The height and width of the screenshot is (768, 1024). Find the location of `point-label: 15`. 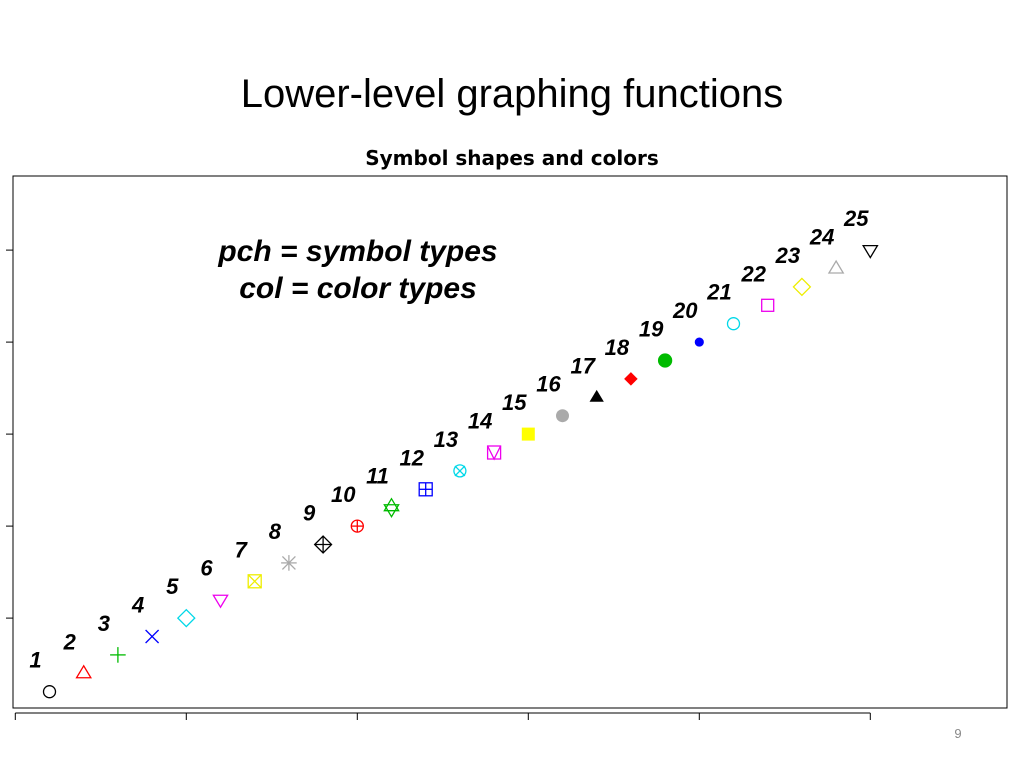

point-label: 15 is located at coordinates (514, 402).